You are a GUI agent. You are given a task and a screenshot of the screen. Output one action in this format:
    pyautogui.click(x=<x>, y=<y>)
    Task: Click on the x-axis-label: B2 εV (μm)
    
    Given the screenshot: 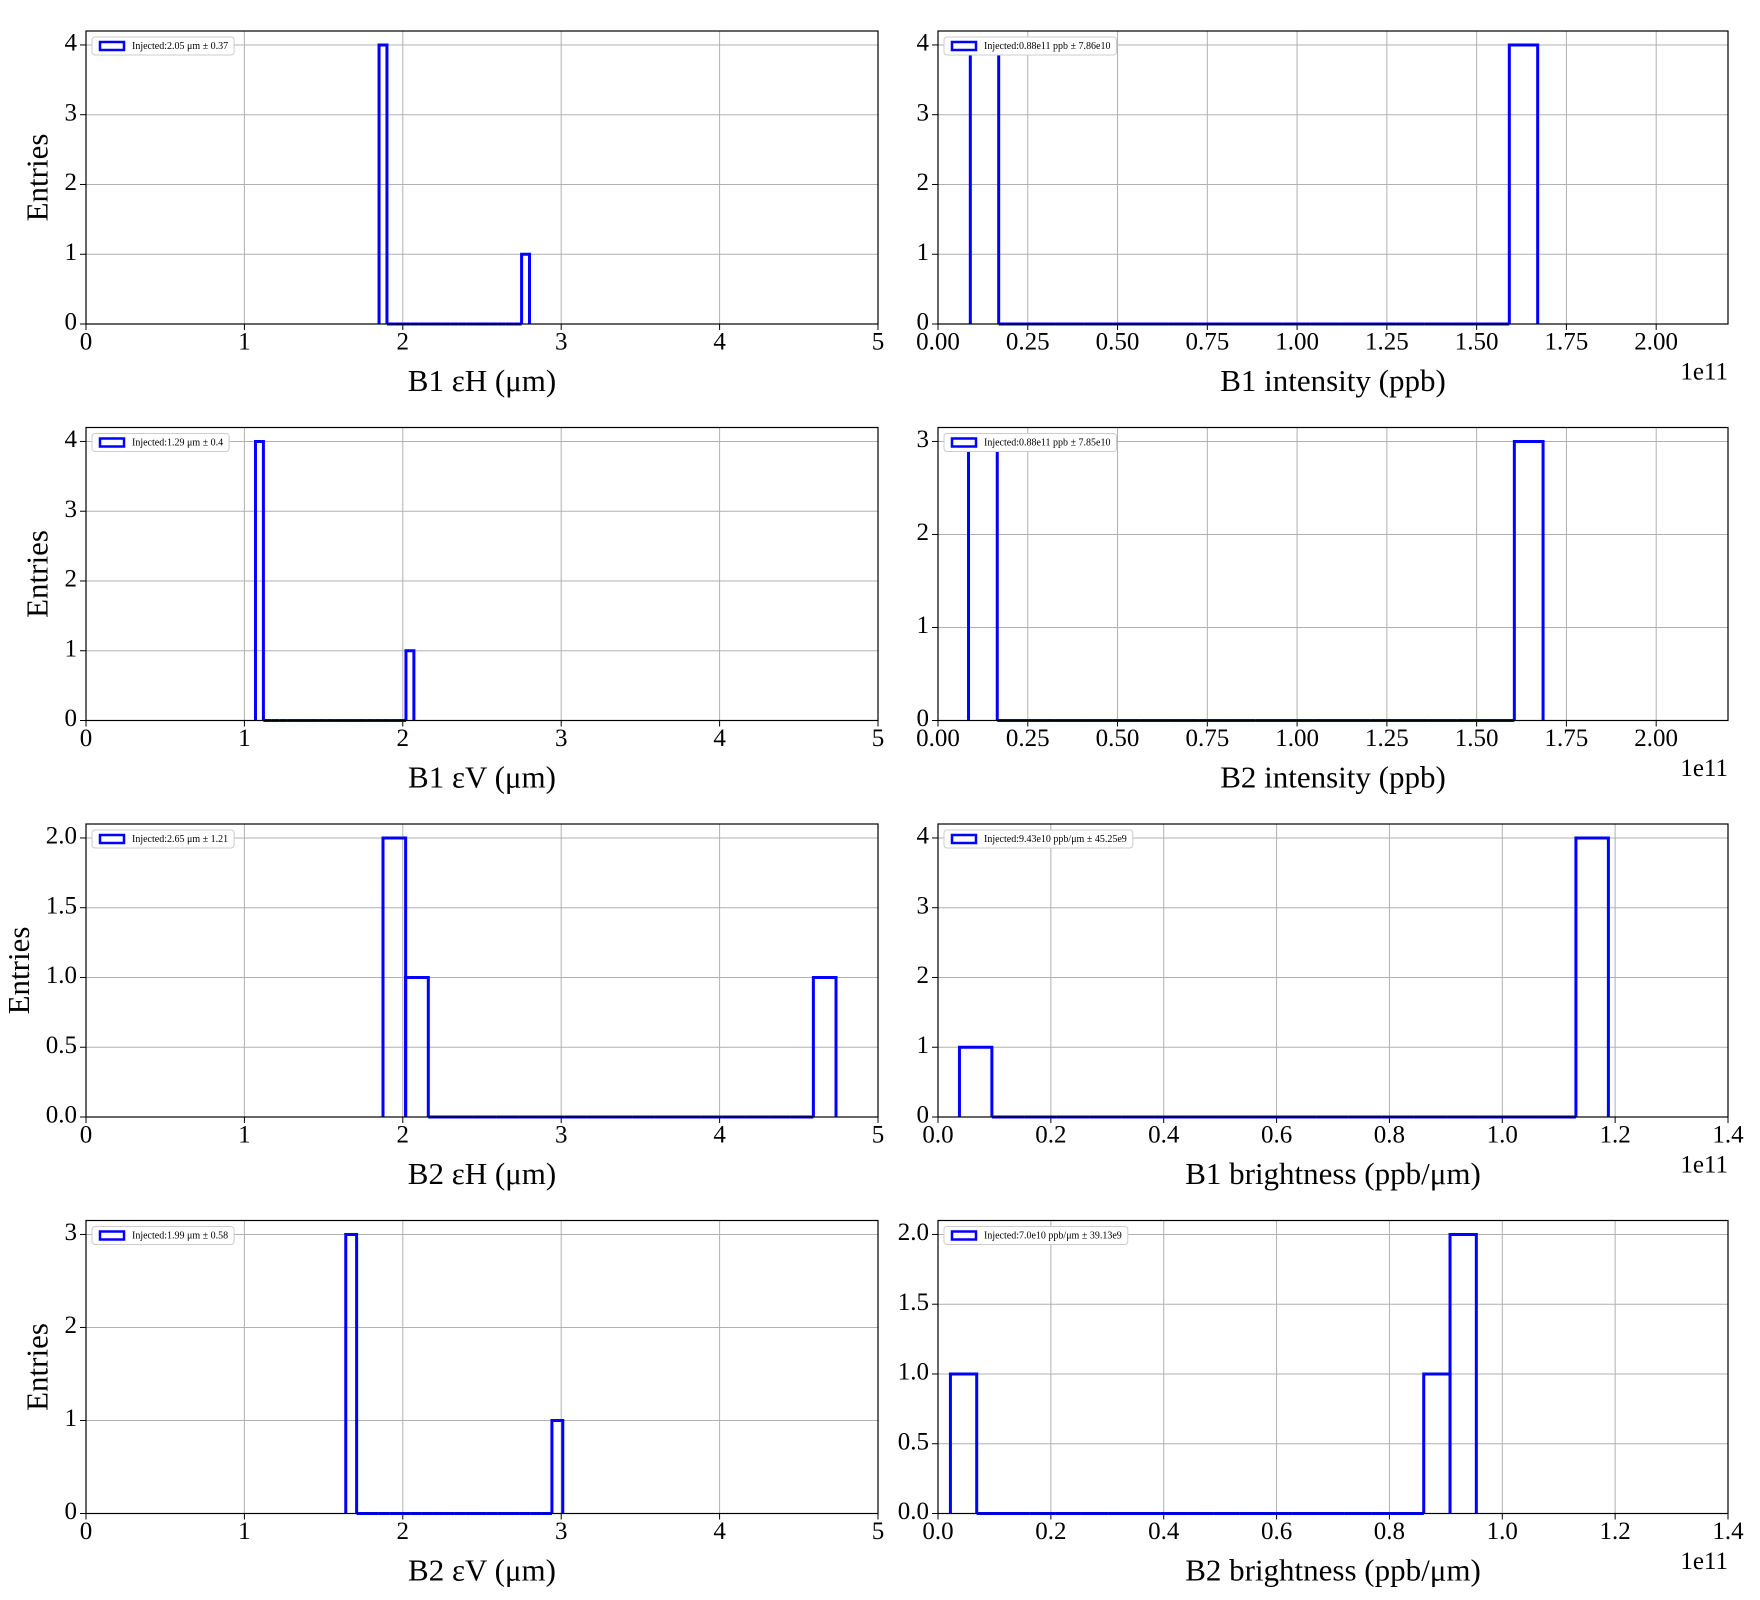 What is the action you would take?
    pyautogui.click(x=482, y=1570)
    